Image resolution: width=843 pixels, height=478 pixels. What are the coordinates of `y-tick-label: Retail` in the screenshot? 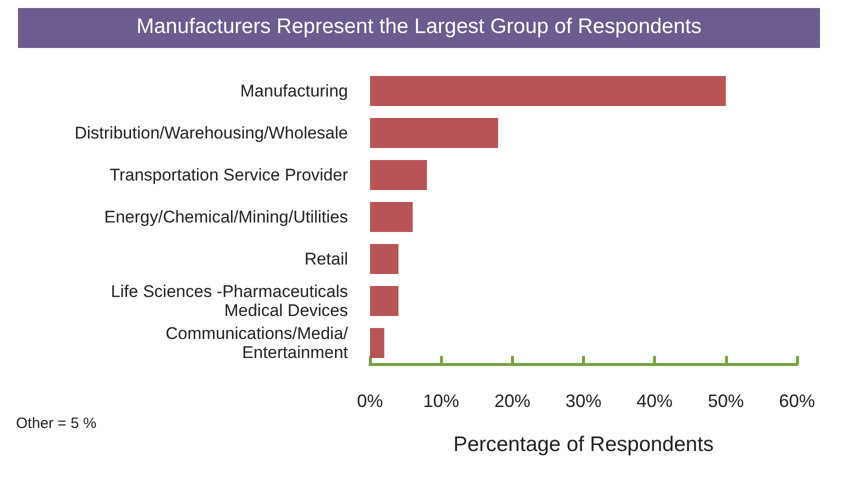 It's located at (326, 259).